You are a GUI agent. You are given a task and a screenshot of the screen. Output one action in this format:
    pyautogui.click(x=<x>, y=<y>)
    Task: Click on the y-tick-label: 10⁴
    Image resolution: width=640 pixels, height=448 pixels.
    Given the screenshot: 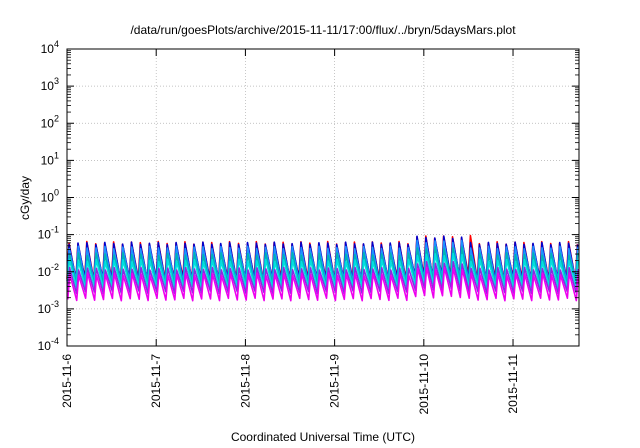 What is the action you would take?
    pyautogui.click(x=50, y=47)
    